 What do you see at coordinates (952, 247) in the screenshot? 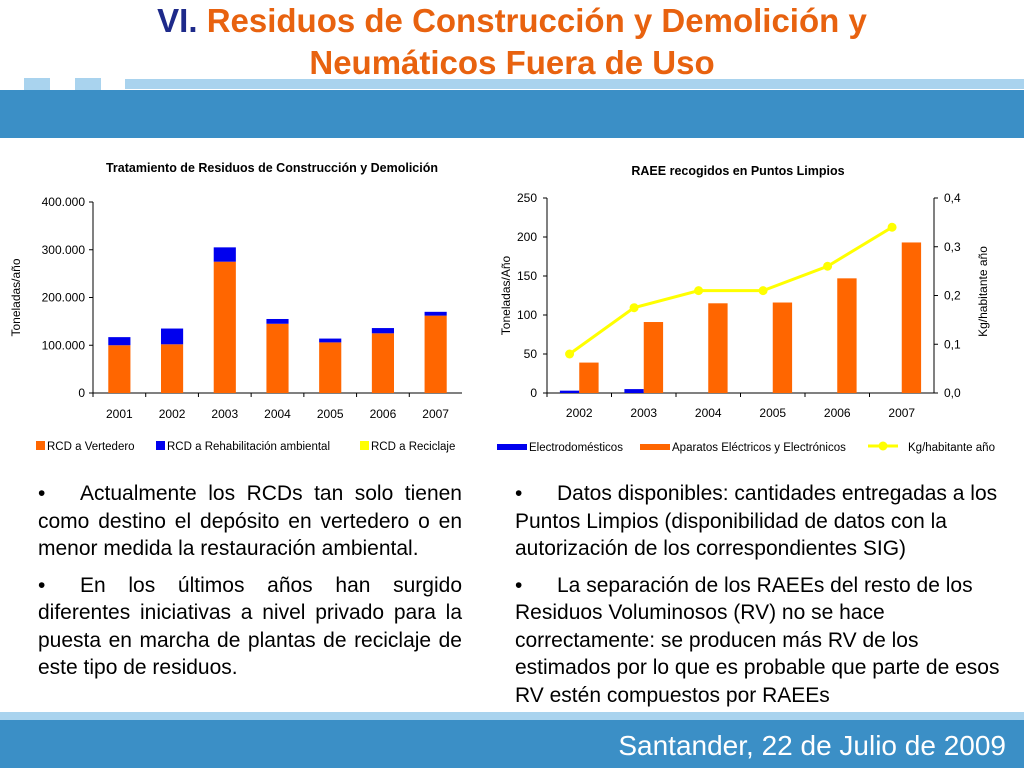
I see `y2-tick-label: 0,3` at bounding box center [952, 247].